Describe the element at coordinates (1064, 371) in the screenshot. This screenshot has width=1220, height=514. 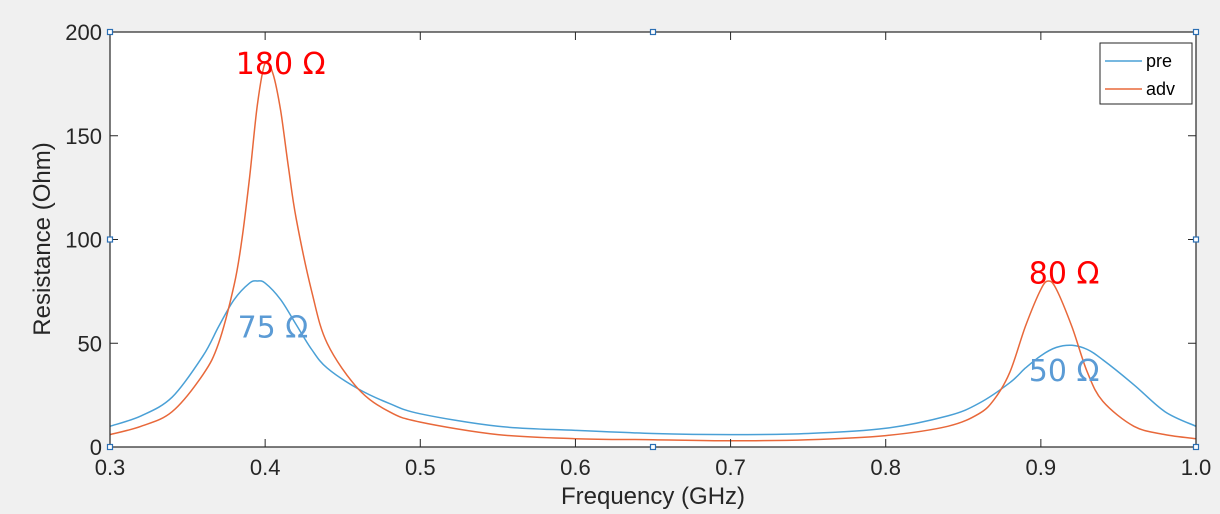
I see `peak-annotation: 50 Ω` at that location.